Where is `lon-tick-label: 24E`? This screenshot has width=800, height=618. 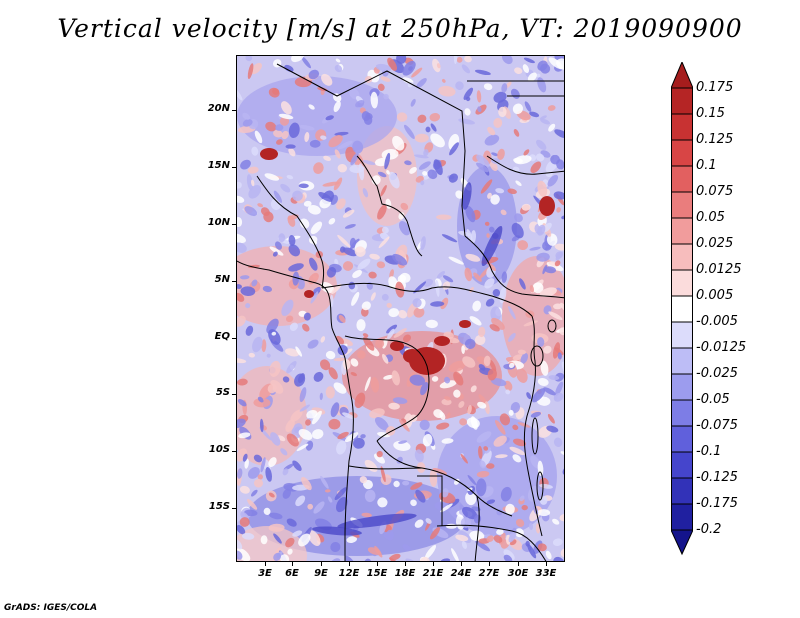 lon-tick-label: 24E is located at coordinates (461, 573).